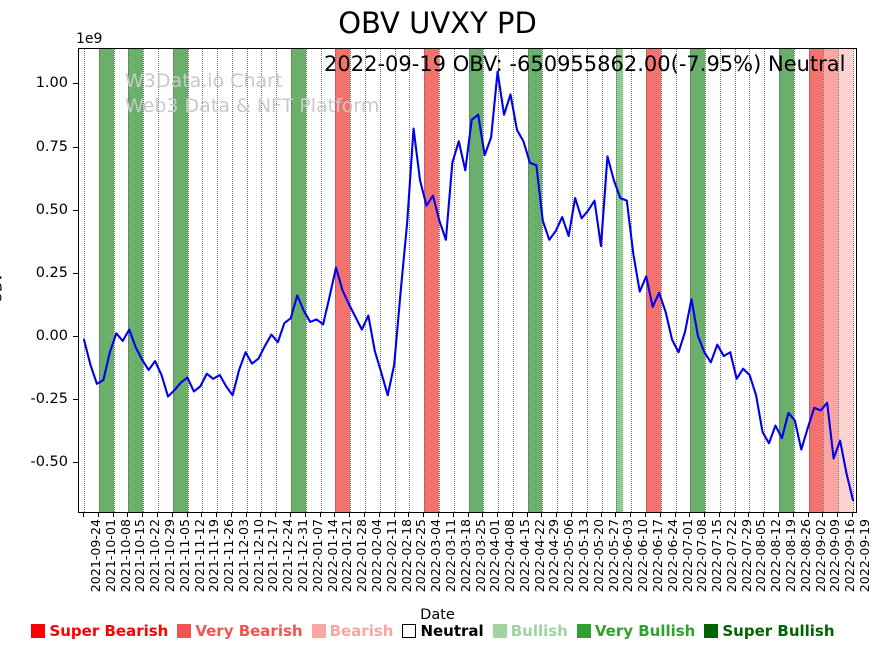  Describe the element at coordinates (702, 556) in the screenshot. I see `x-tick-label: 2022-07-08` at that location.